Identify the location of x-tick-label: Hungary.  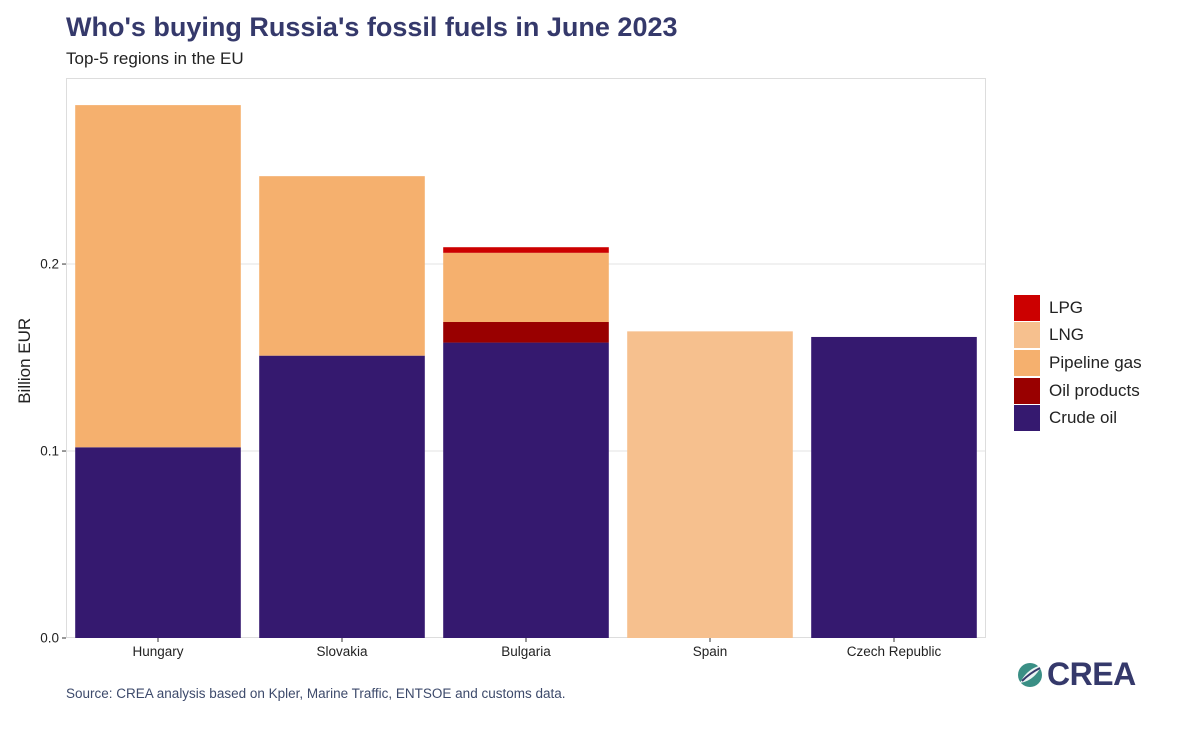
(157, 651).